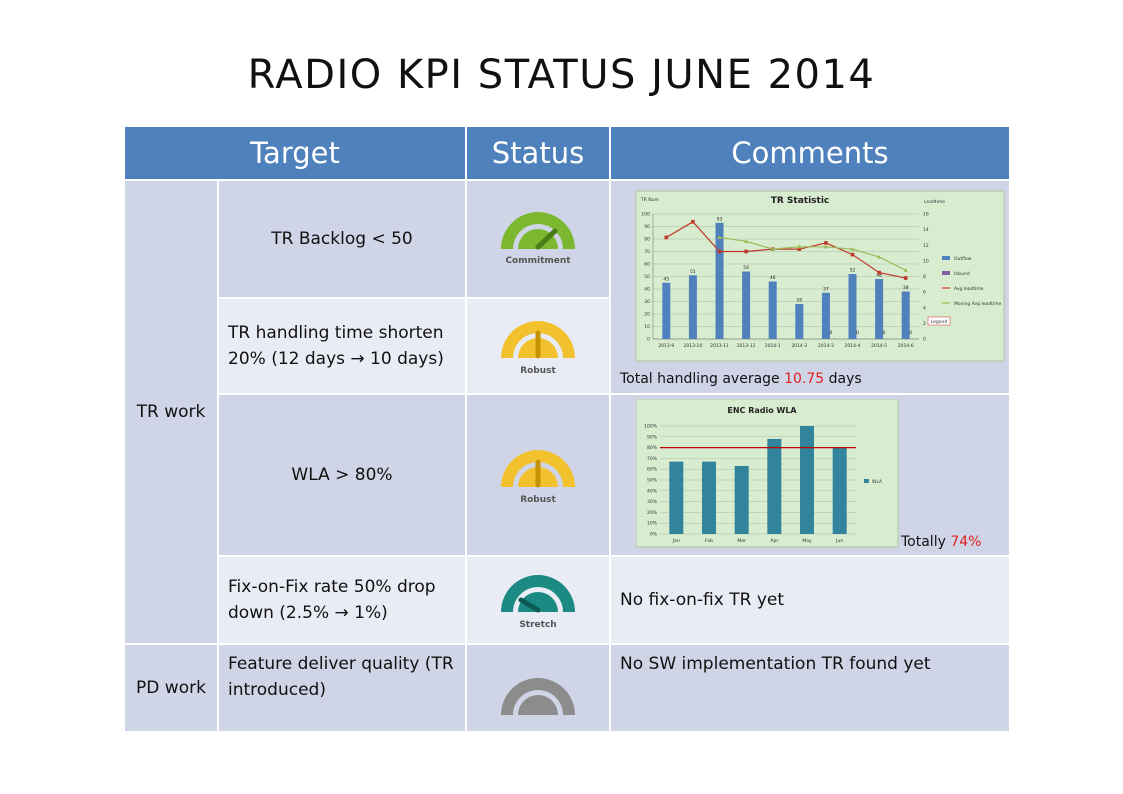 The width and height of the screenshot is (1123, 794). Describe the element at coordinates (538, 153) in the screenshot. I see `header-status: Status` at that location.